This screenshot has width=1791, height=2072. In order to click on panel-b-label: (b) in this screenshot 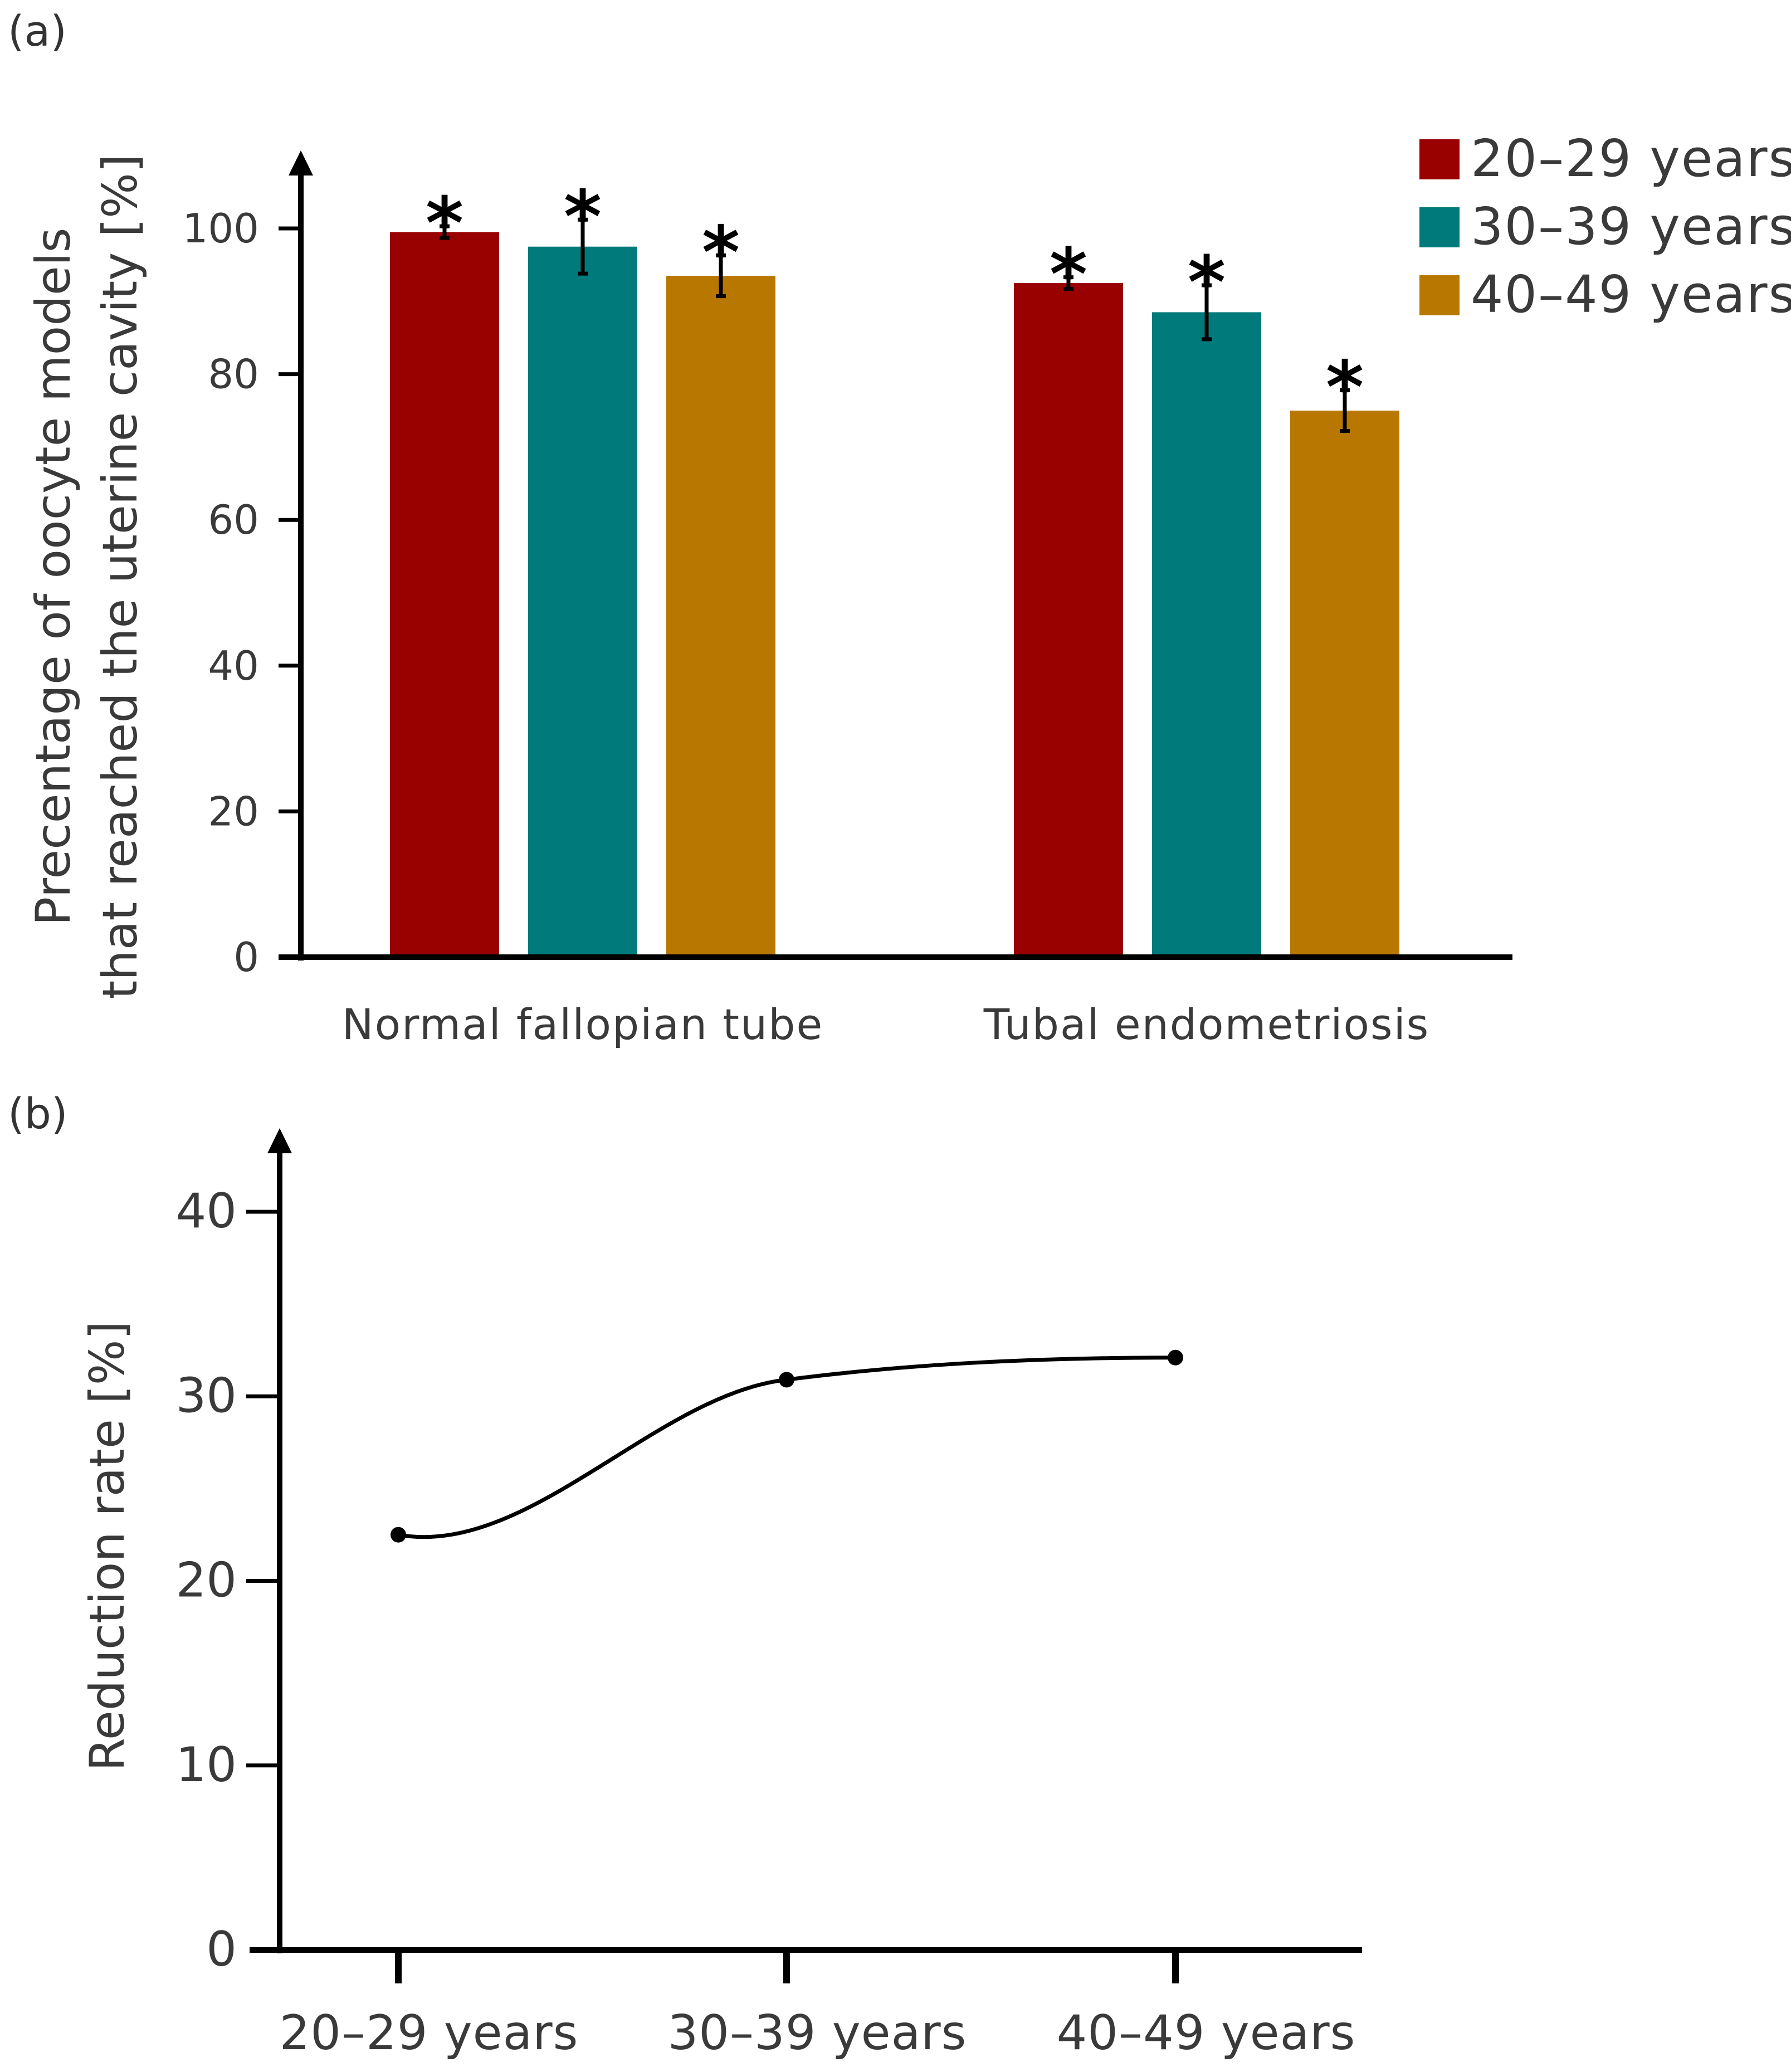, I will do `click(38, 1113)`.